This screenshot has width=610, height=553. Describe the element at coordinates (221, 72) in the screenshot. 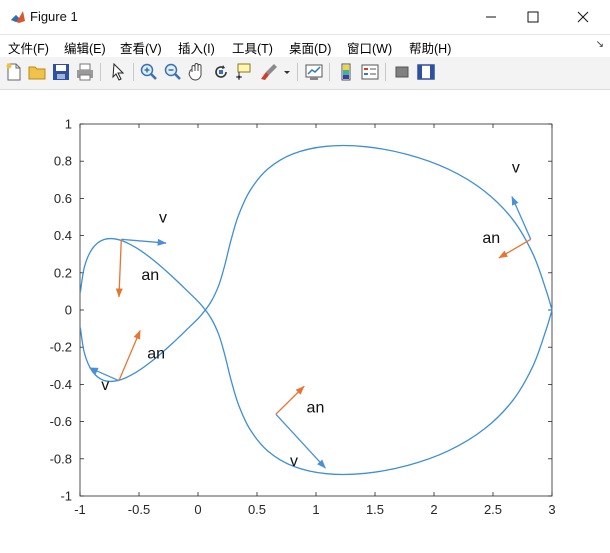

I see `rotate-3d-icon` at that location.